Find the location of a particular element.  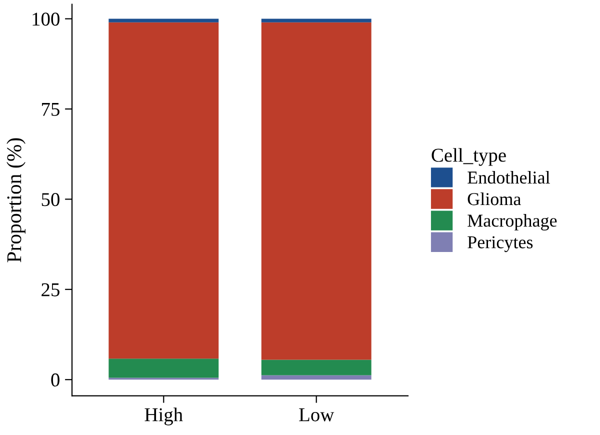

y-tick-label: 0 is located at coordinates (55, 380).